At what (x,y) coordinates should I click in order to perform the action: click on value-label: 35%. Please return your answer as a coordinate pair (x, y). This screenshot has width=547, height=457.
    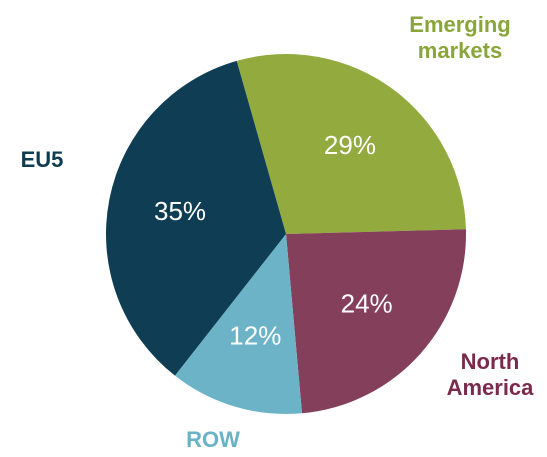
    Looking at the image, I should click on (180, 211).